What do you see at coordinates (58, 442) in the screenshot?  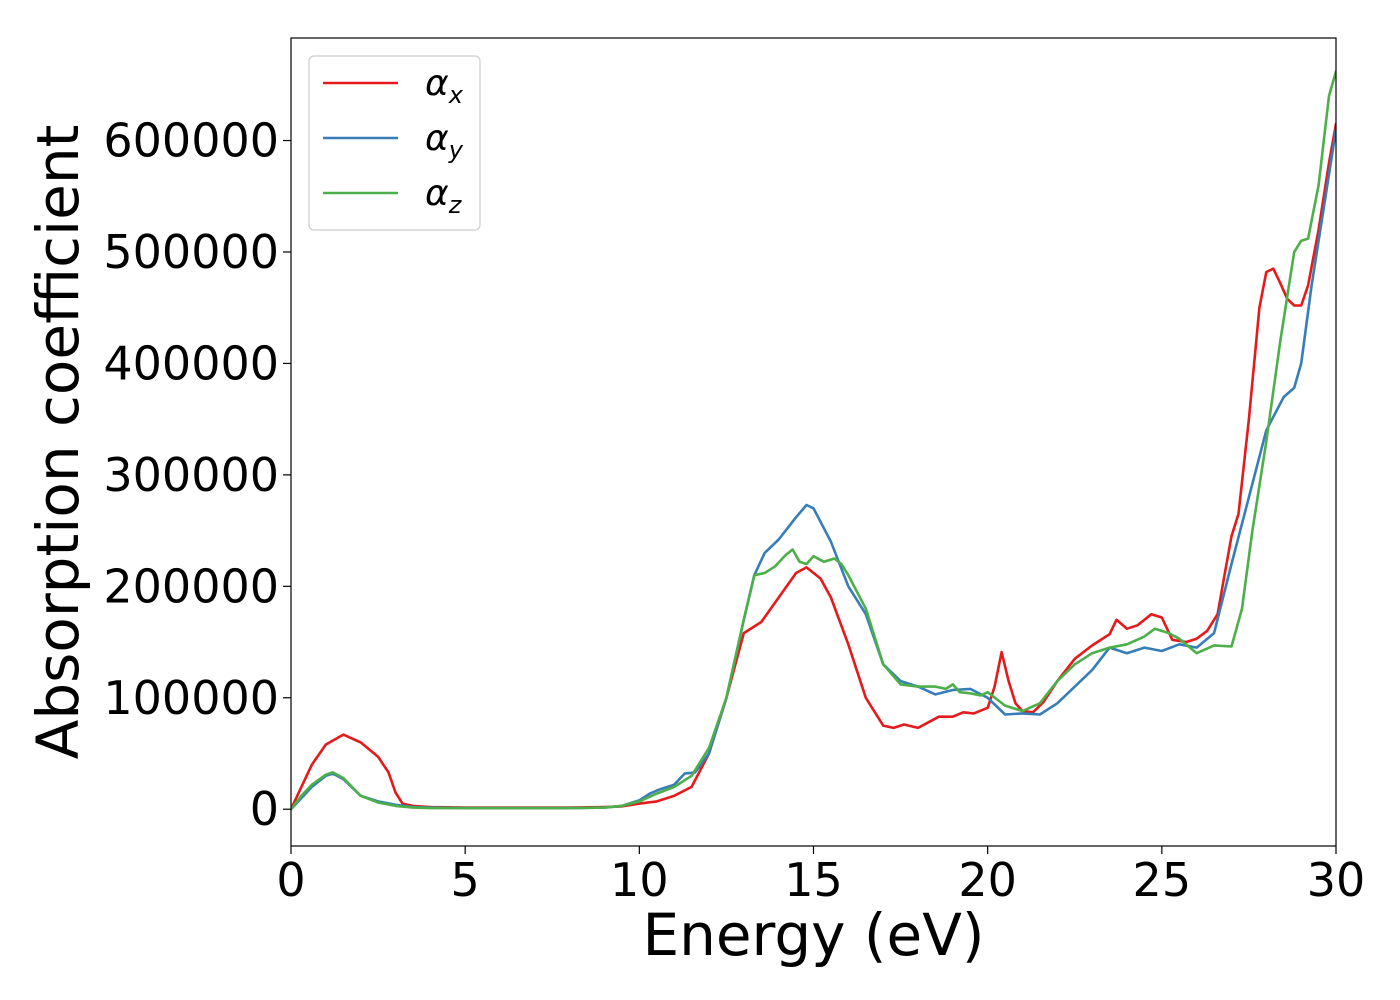 I see `y-axis-title: Absorption coefficient` at bounding box center [58, 442].